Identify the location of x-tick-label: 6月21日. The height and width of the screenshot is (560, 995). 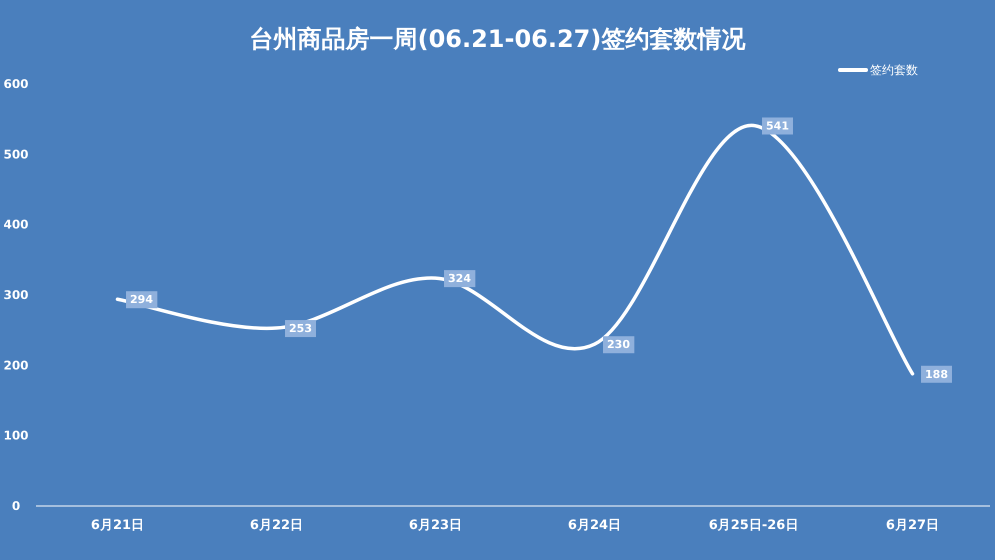
(117, 525).